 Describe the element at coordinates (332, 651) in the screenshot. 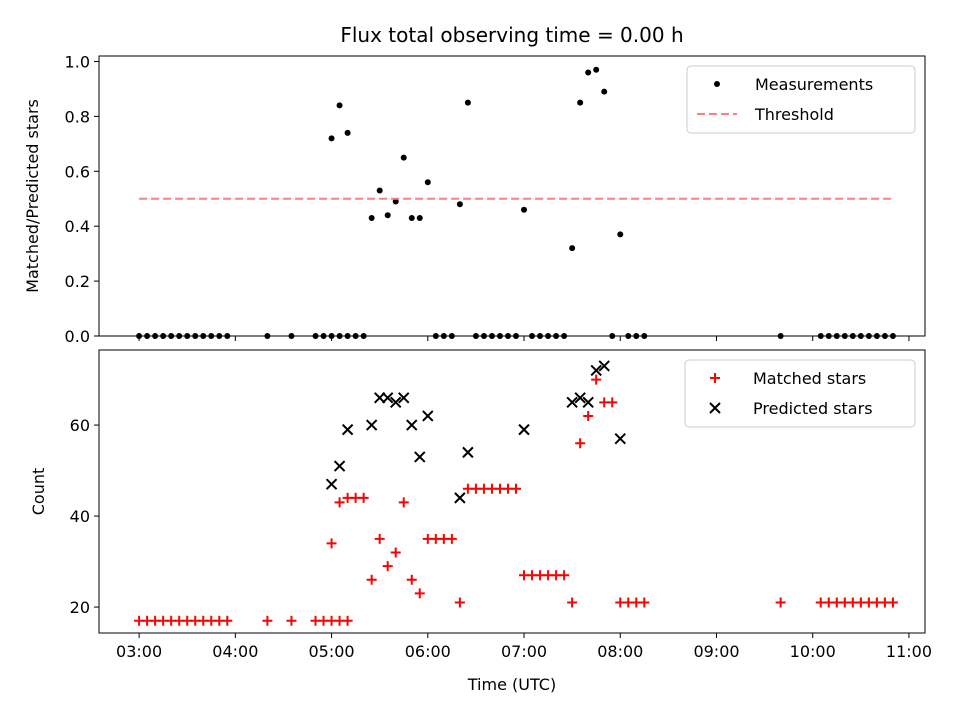

I see `x-tick-label: 05:00` at that location.